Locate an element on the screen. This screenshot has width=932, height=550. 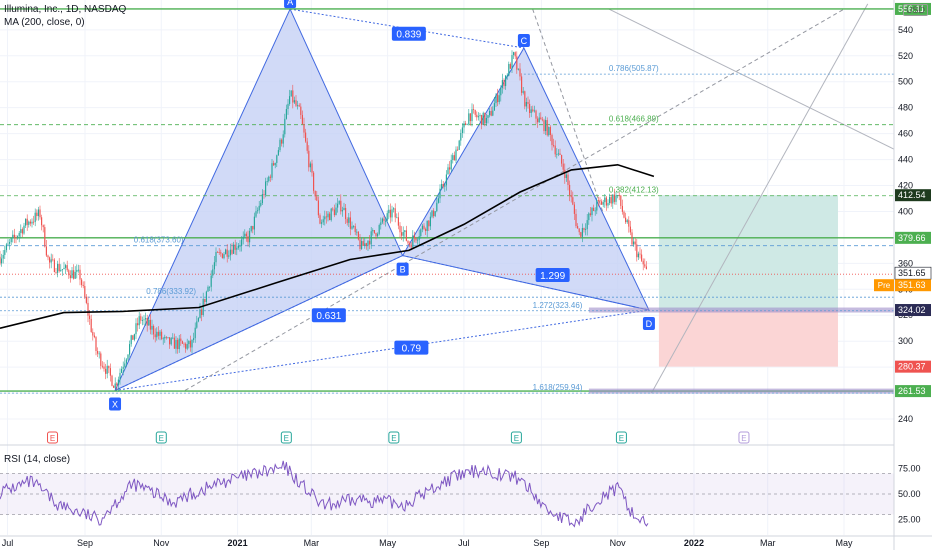
x-tick-label: Nov is located at coordinates (161, 543).